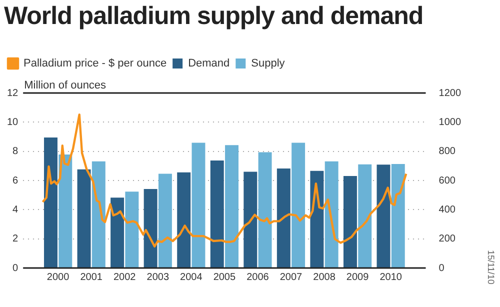 The image size is (500, 307). What do you see at coordinates (15, 180) in the screenshot?
I see `y-tick-label: 6` at bounding box center [15, 180].